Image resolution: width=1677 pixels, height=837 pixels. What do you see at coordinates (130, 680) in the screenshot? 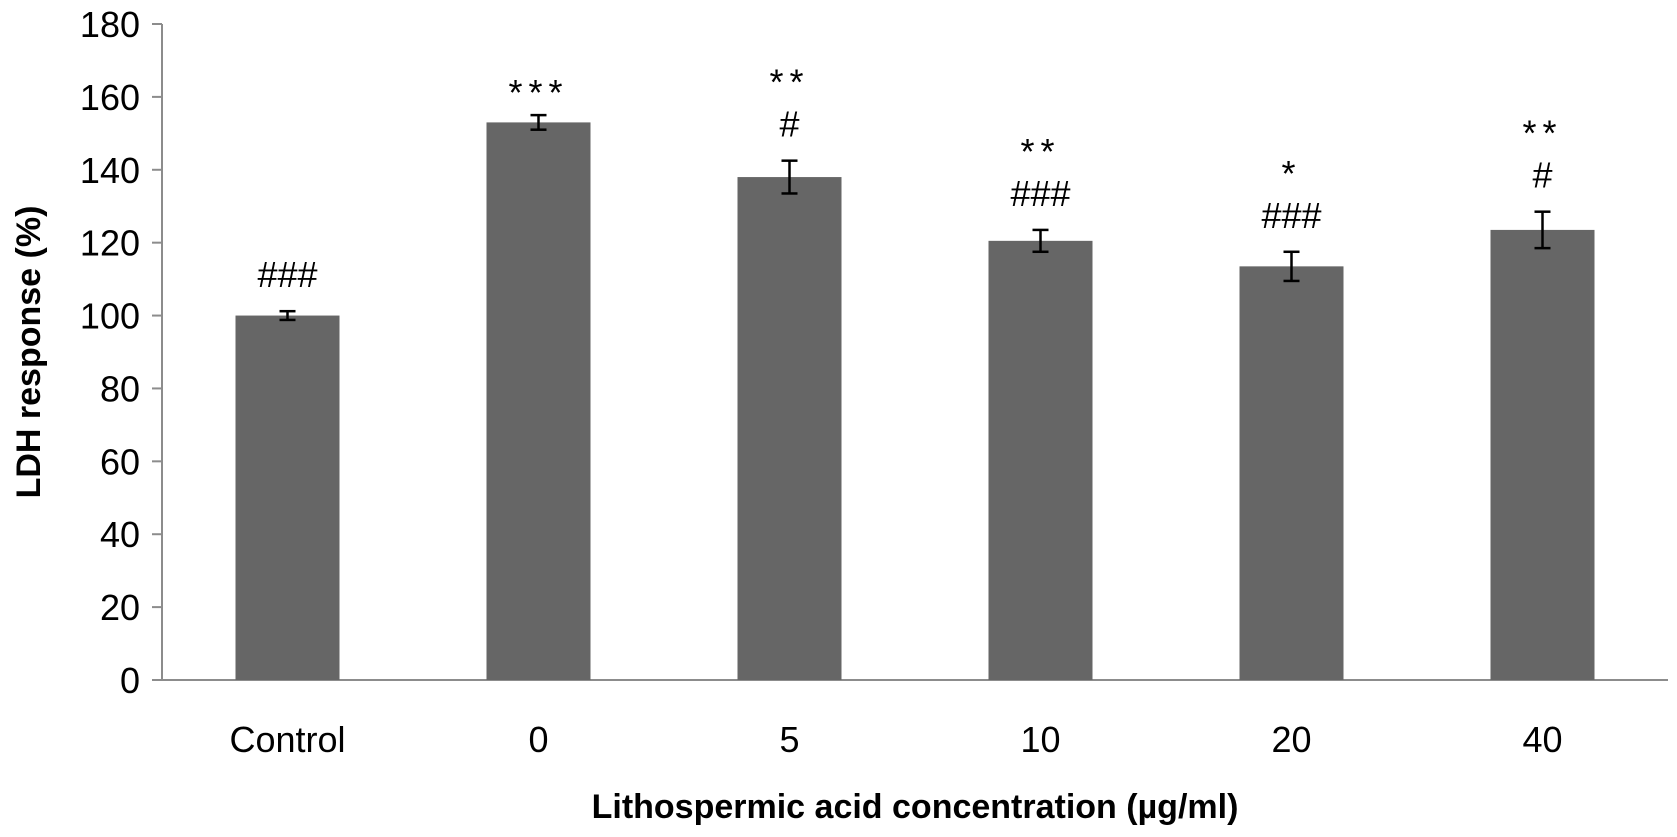
I see `y-tick-label: 0` at bounding box center [130, 680].